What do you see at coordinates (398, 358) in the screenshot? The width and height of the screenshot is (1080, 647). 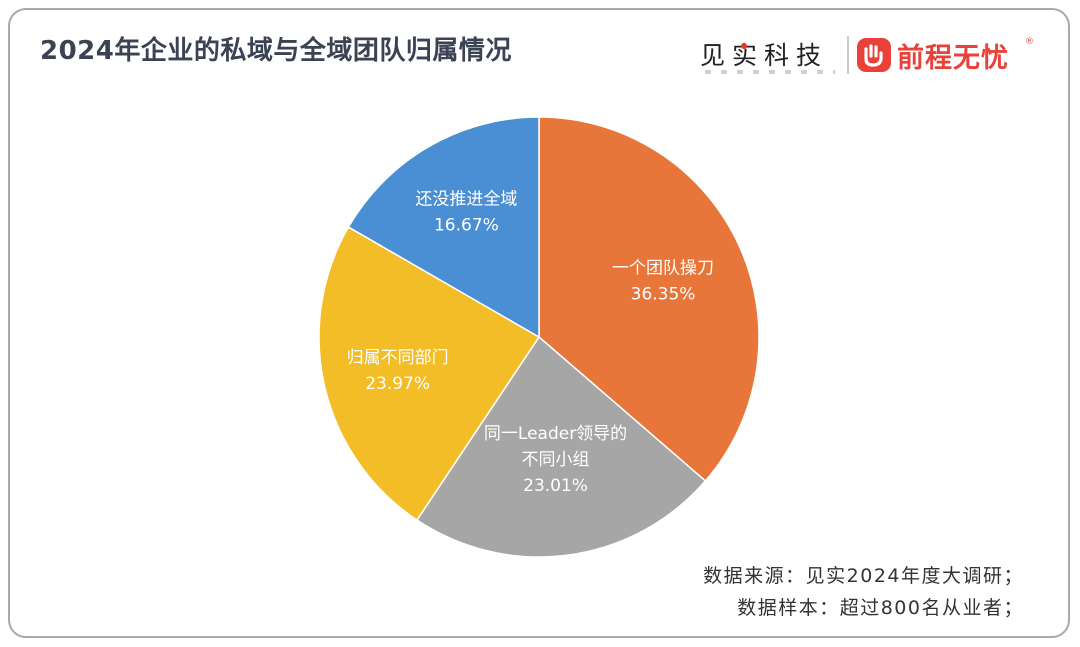 I see `pie-slice-3-category-label: 归属不同部门` at bounding box center [398, 358].